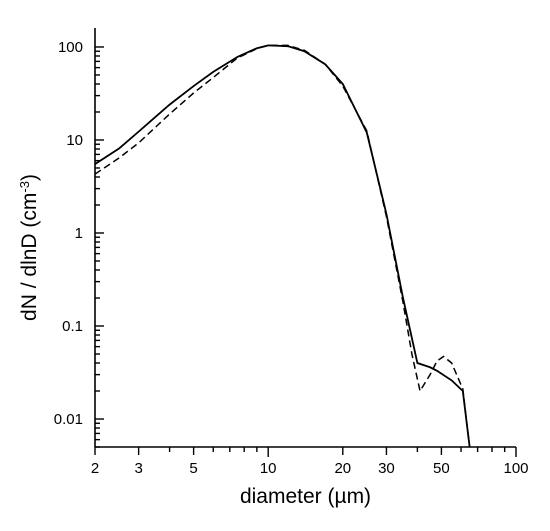 The width and height of the screenshot is (550, 531). What do you see at coordinates (74, 140) in the screenshot?
I see `y-tick-label: 10` at bounding box center [74, 140].